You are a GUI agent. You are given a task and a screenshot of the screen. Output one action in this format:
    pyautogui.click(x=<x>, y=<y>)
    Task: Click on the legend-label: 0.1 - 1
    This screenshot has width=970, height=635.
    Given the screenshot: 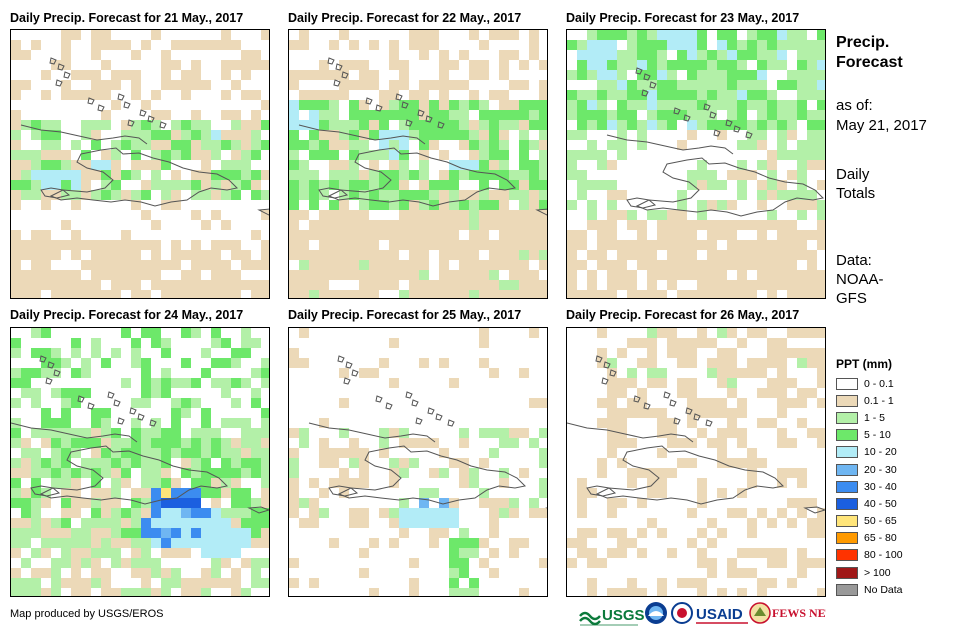 What is the action you would take?
    pyautogui.click(x=879, y=400)
    